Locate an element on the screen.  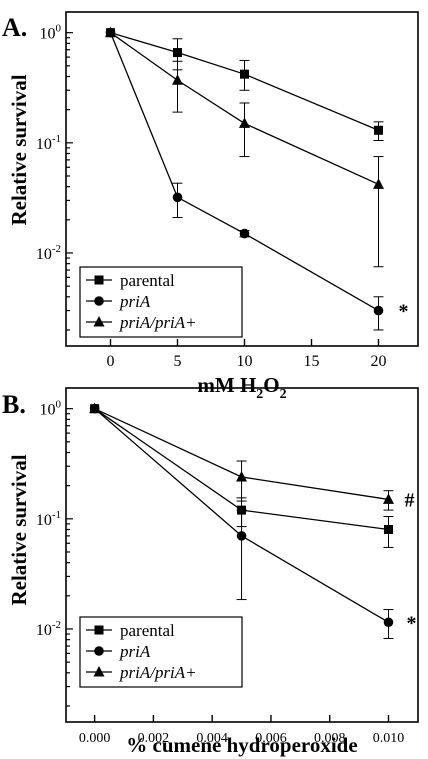
x-axis-title: % cumene hydroperoxide is located at coordinates (241, 745).